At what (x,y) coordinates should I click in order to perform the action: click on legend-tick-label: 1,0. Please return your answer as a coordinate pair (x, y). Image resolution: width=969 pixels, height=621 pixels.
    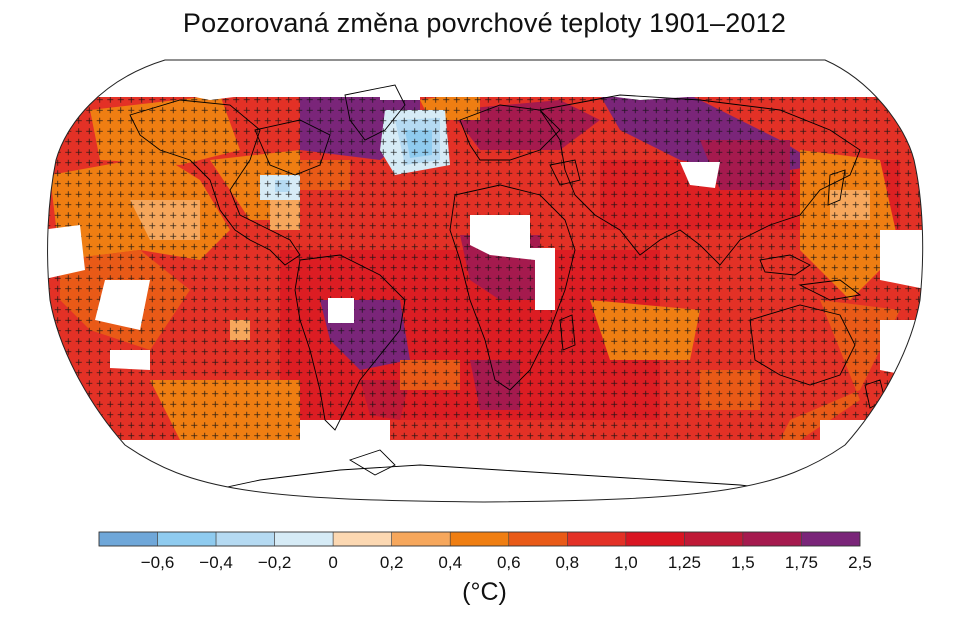
    Looking at the image, I should click on (626, 562).